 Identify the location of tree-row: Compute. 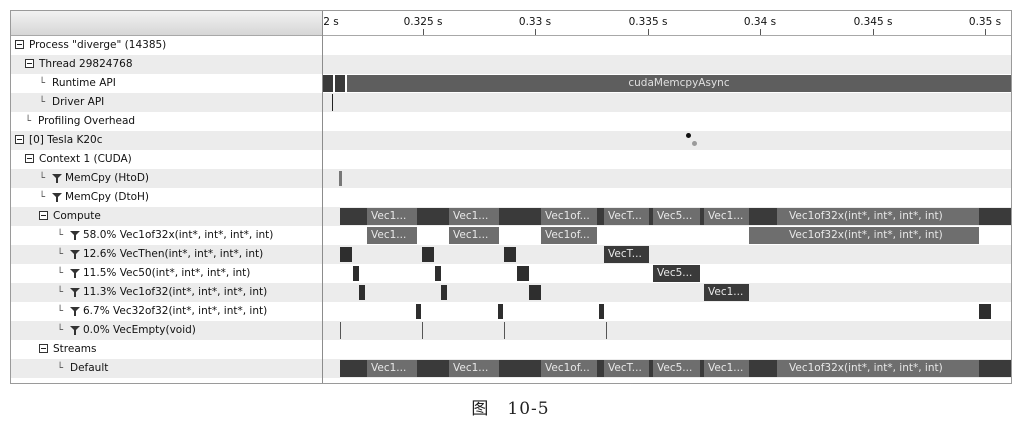
(166, 216).